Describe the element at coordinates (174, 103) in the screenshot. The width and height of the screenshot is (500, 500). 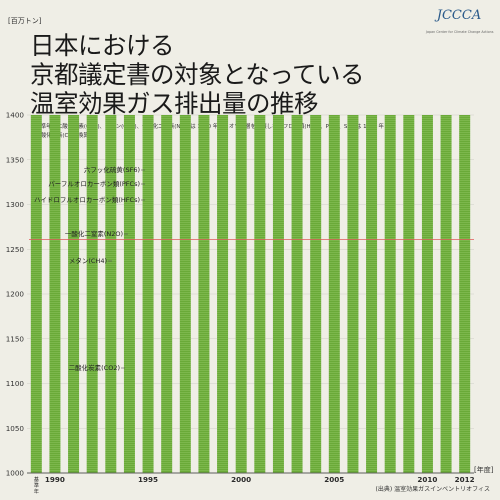
I see `title-line-3: 温室効果ガス排出量の推移` at that location.